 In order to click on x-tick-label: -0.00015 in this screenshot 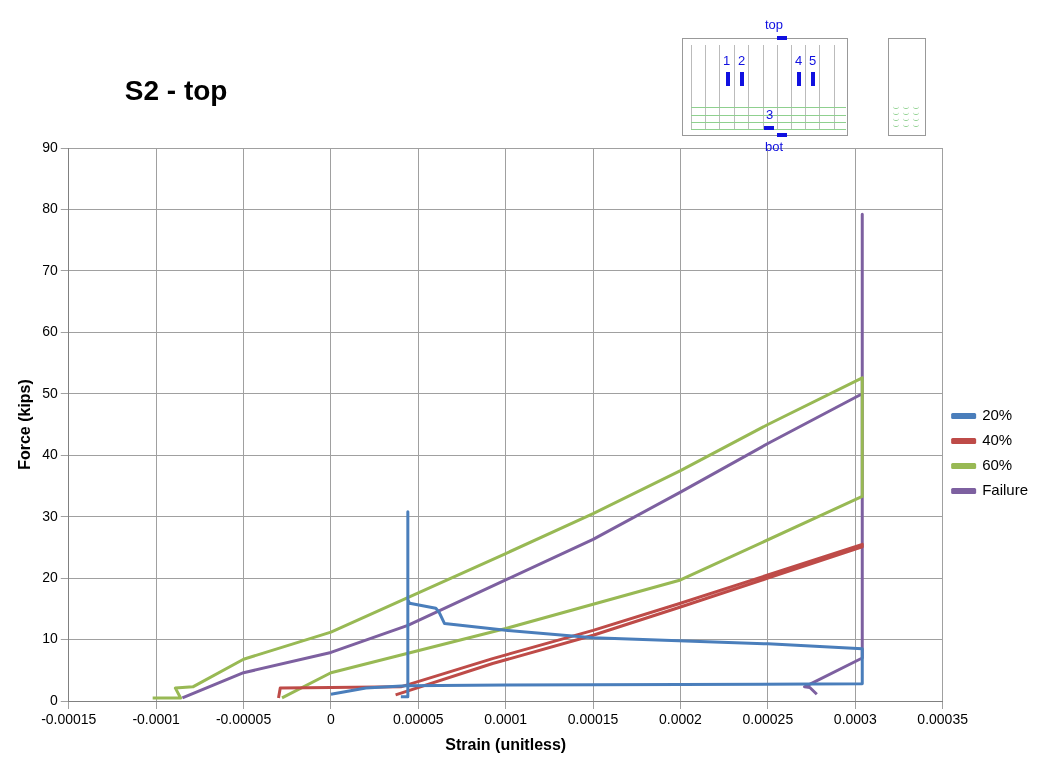, I will do `click(69, 719)`.